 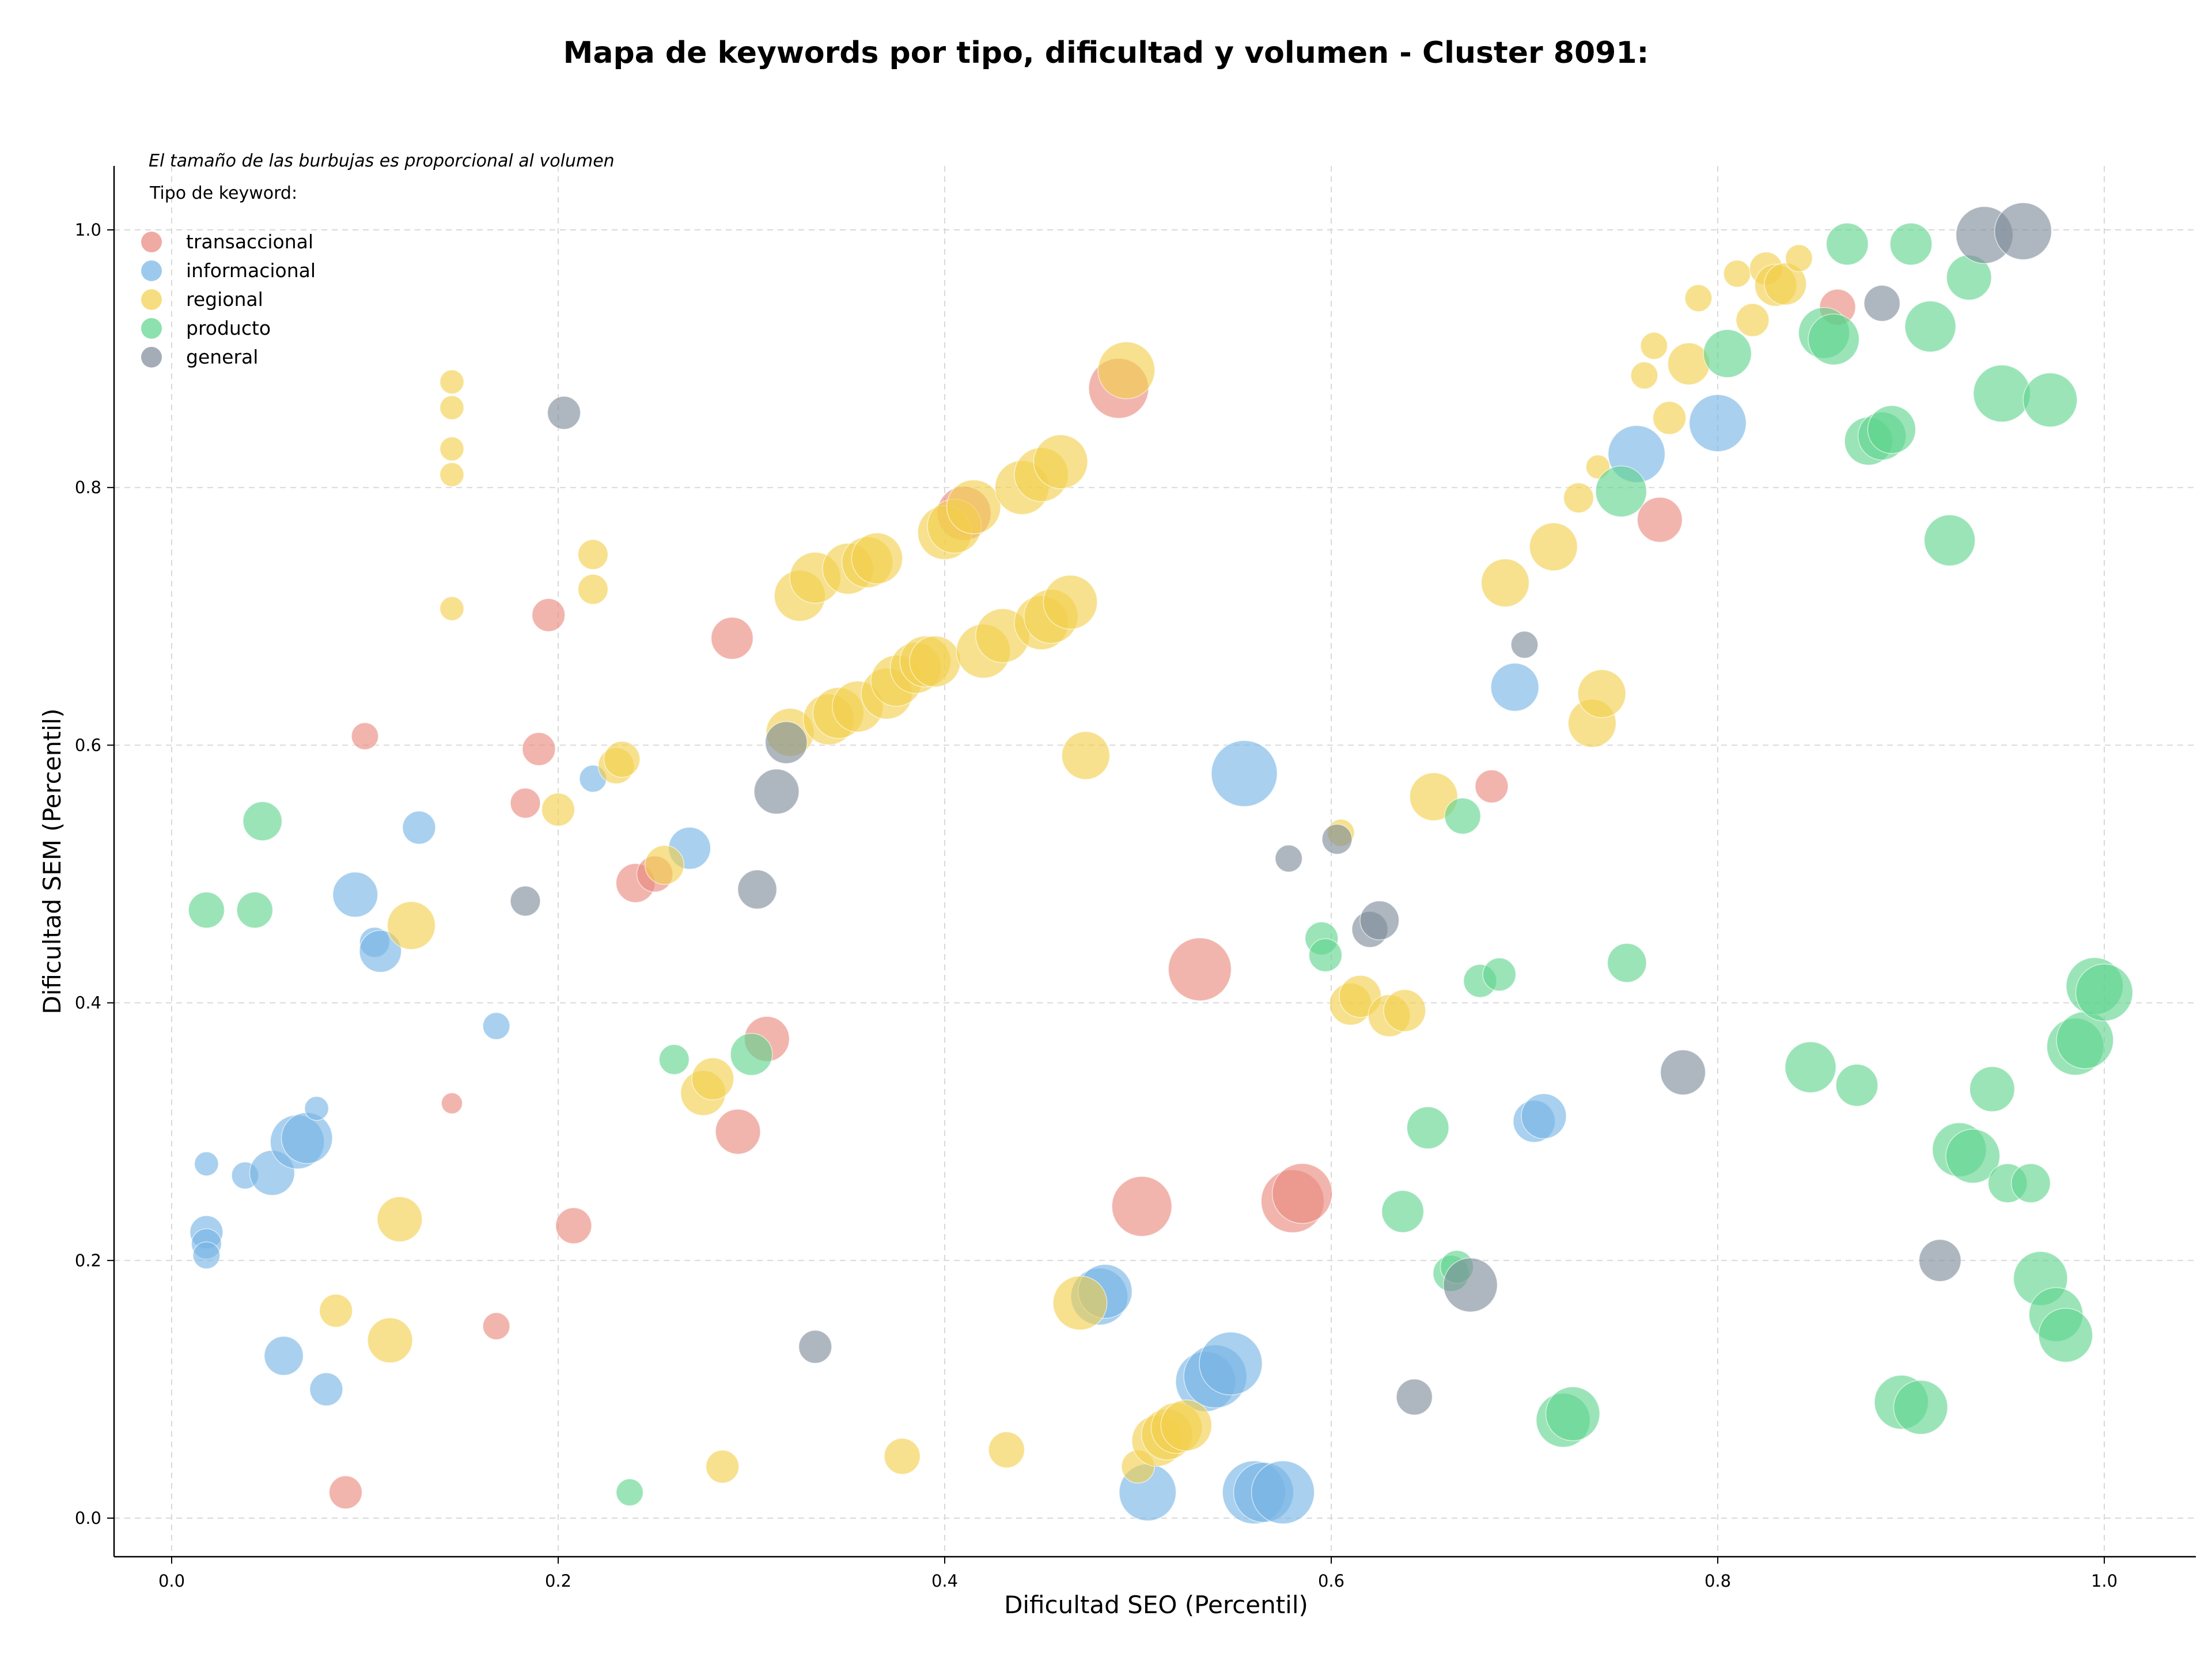 What do you see at coordinates (251, 270) in the screenshot?
I see `legend-label-informacional: informacional` at bounding box center [251, 270].